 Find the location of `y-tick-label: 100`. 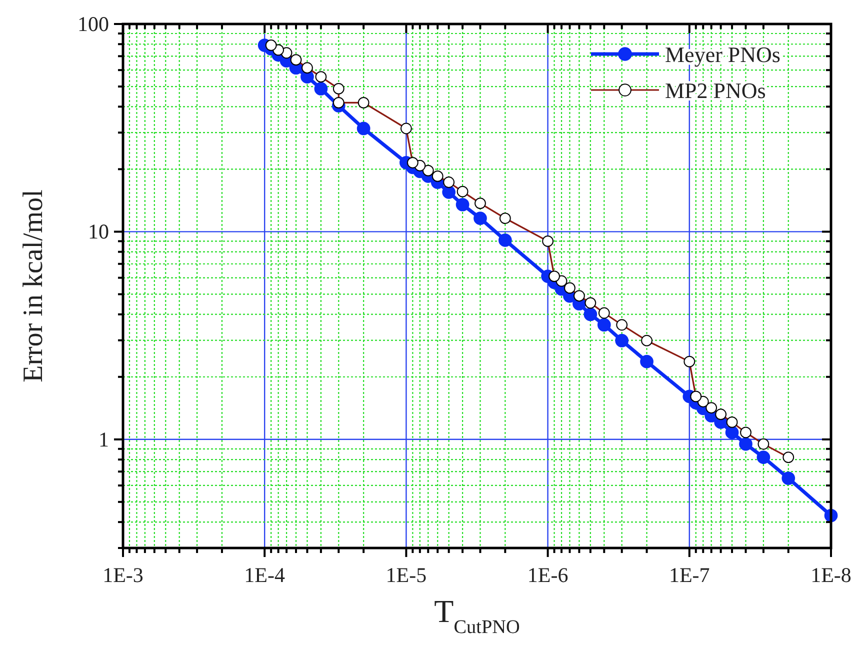

y-tick-label: 100 is located at coordinates (93, 24).